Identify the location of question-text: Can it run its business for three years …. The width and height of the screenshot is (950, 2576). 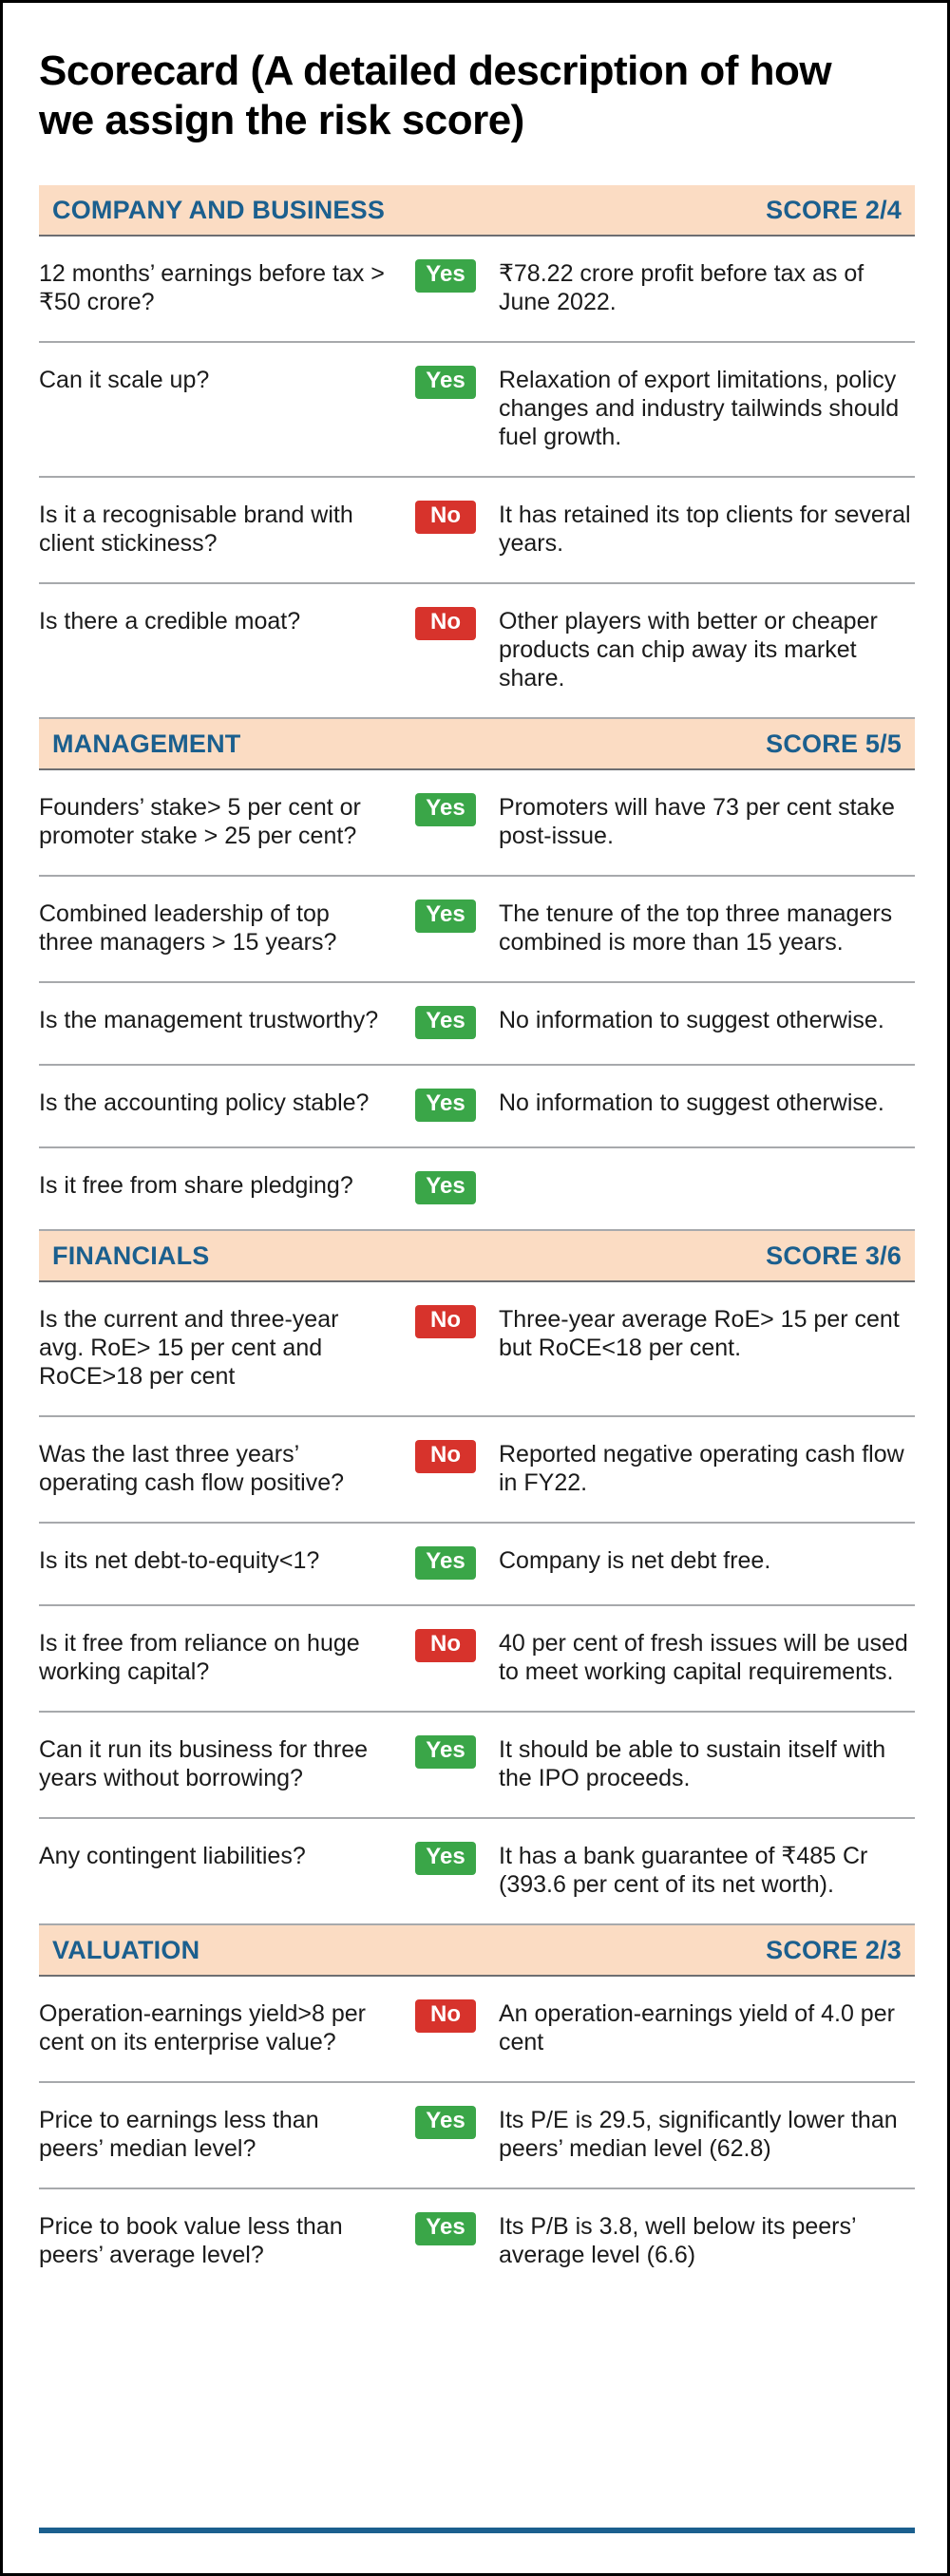
(203, 1763).